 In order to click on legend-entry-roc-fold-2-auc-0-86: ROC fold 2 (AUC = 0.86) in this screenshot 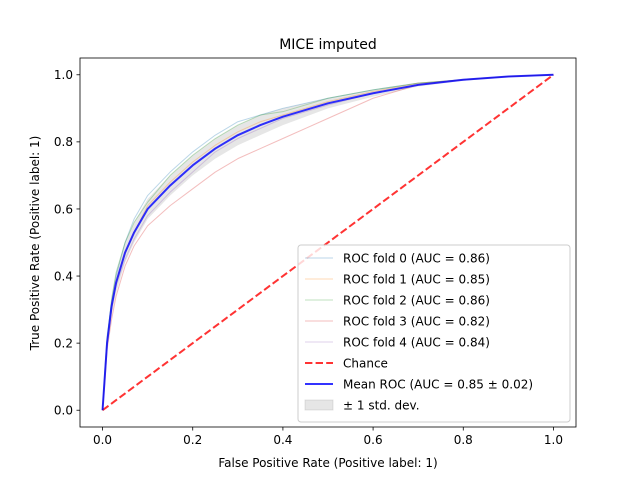, I will do `click(397, 301)`.